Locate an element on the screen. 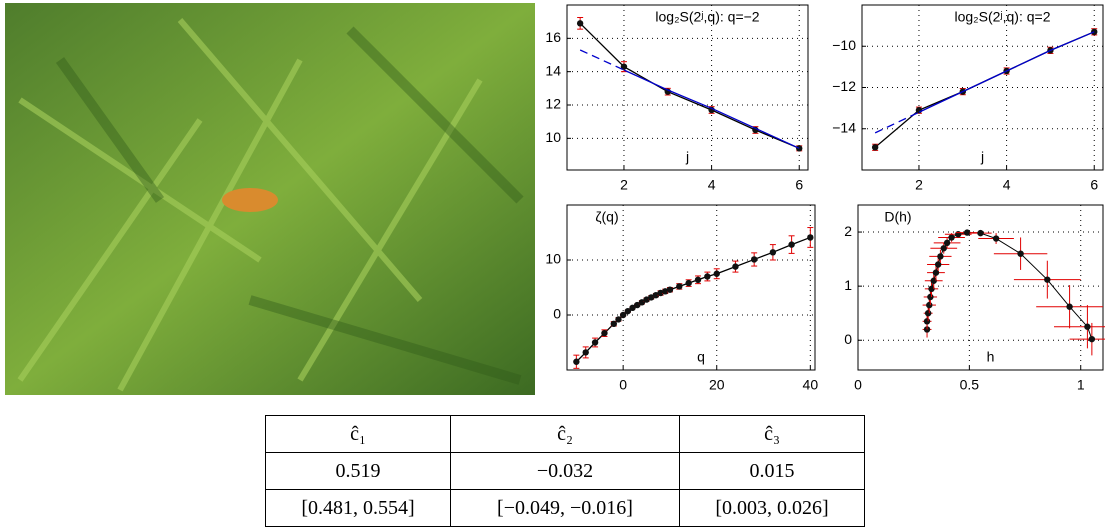 The image size is (1105, 532). x-tick-label: 20 is located at coordinates (717, 385).